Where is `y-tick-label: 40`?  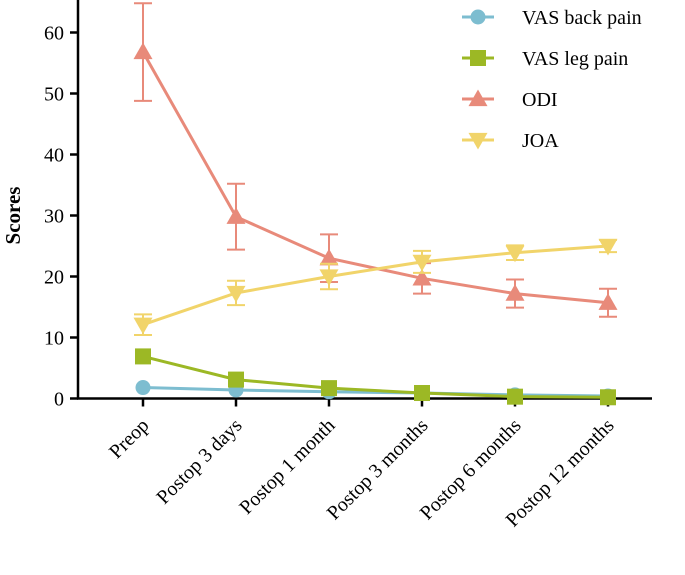 y-tick-label: 40 is located at coordinates (54, 156).